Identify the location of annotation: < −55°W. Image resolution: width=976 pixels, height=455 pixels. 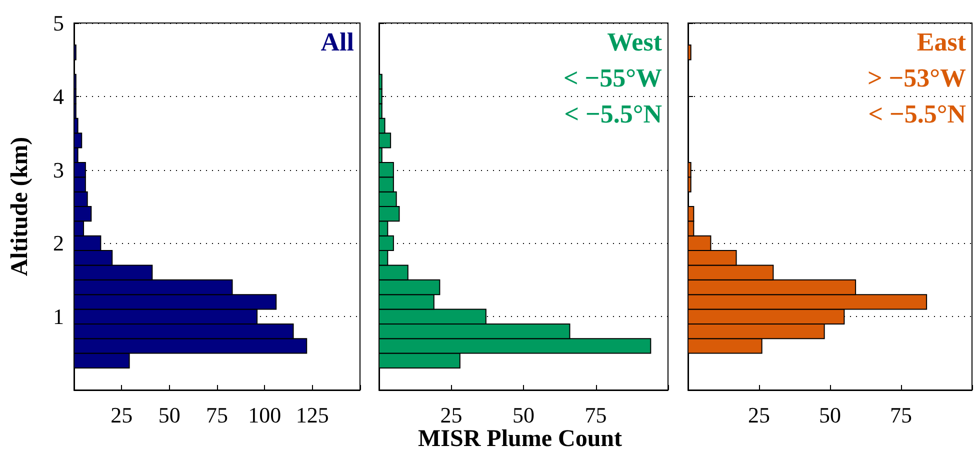
(612, 78).